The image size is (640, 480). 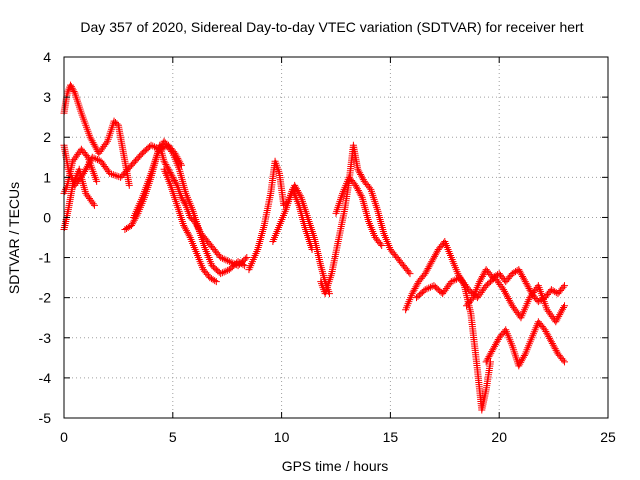 What do you see at coordinates (608, 437) in the screenshot?
I see `x-tick-label: 25` at bounding box center [608, 437].